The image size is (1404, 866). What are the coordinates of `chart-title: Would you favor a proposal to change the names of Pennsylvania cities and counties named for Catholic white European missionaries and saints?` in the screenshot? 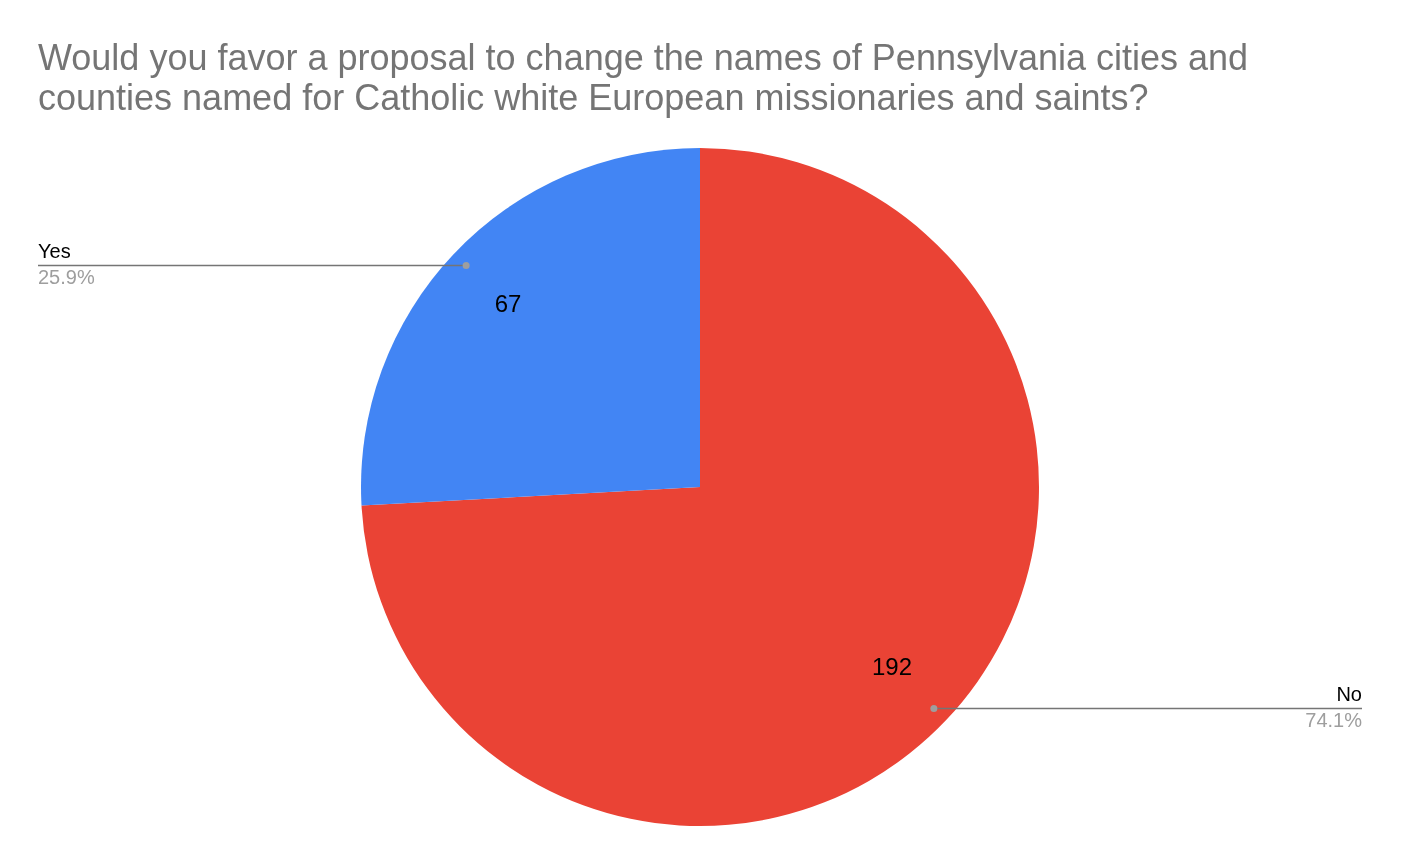 It's located at (644, 77).